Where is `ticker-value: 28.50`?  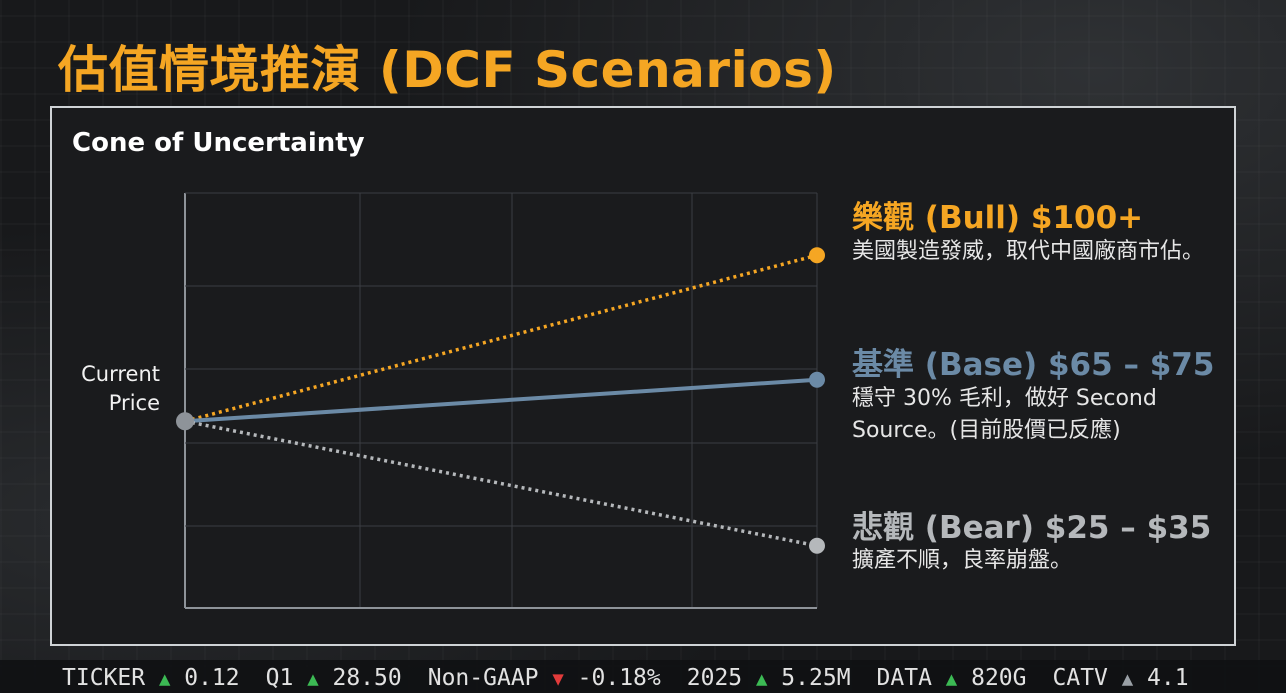 ticker-value: 28.50 is located at coordinates (360, 678).